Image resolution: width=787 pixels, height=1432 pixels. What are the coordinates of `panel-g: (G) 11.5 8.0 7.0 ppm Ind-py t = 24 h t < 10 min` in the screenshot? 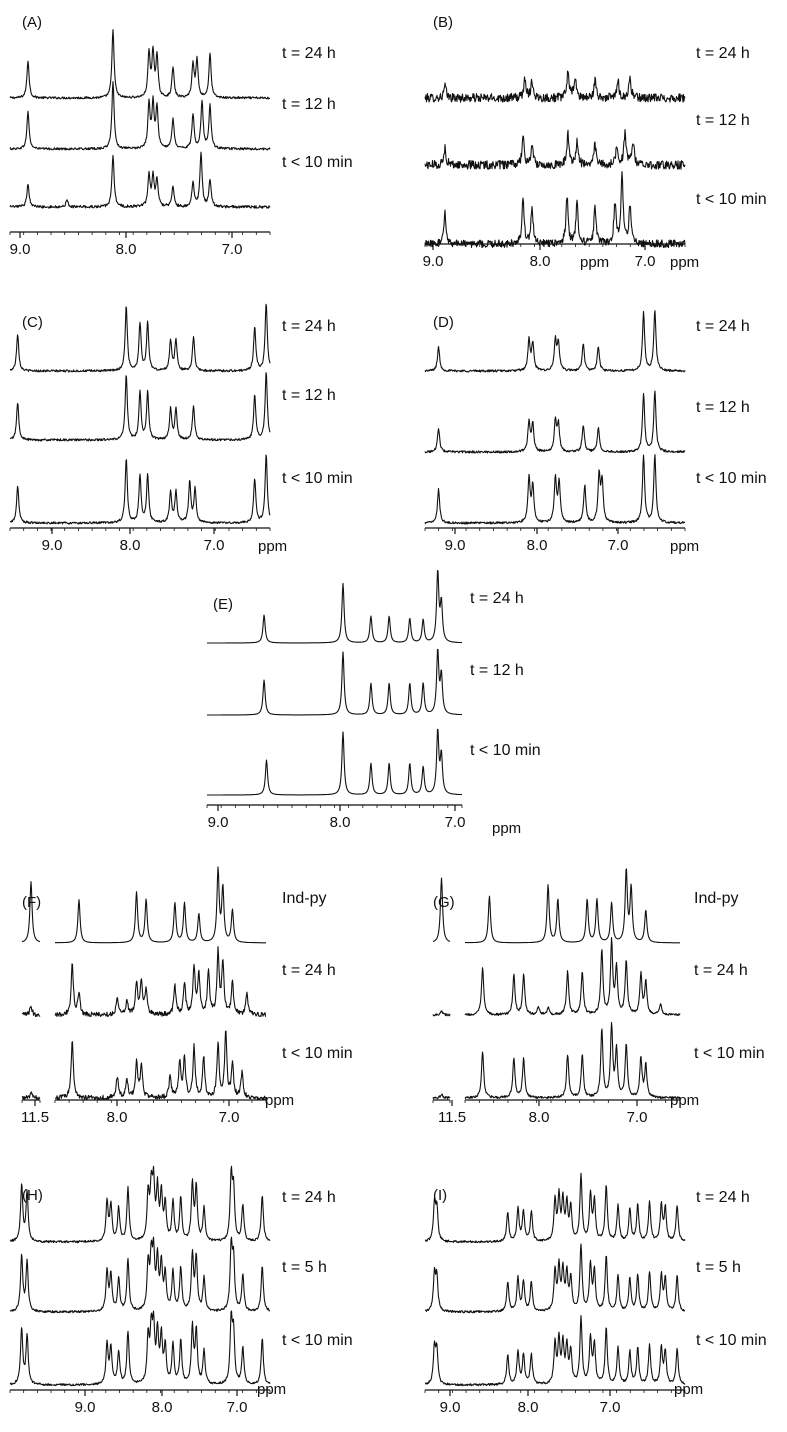 It's located at (598, 997).